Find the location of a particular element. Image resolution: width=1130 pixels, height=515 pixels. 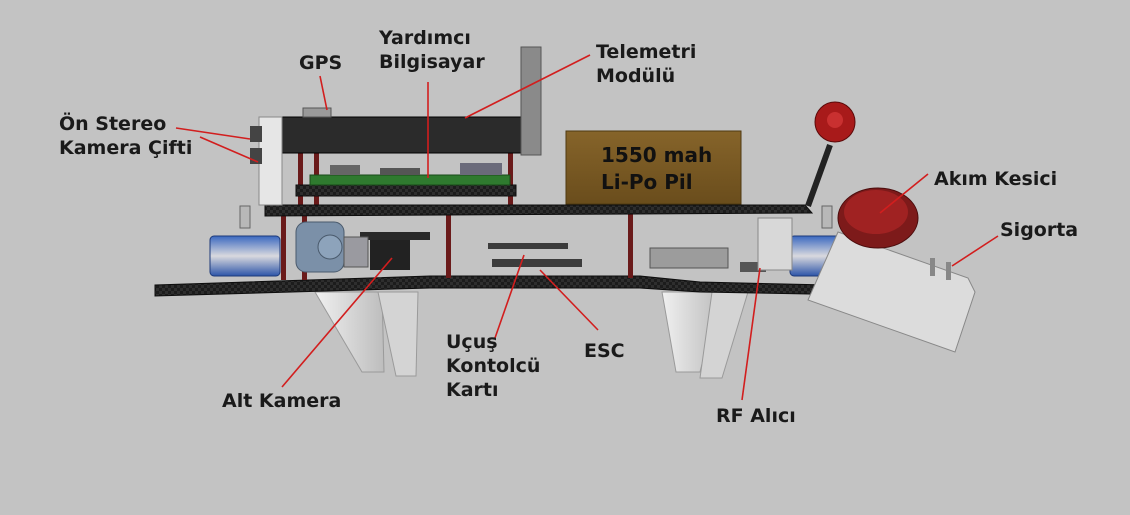

battery-label: 1550 mah Li-Po Pil is located at coordinates (656, 169).